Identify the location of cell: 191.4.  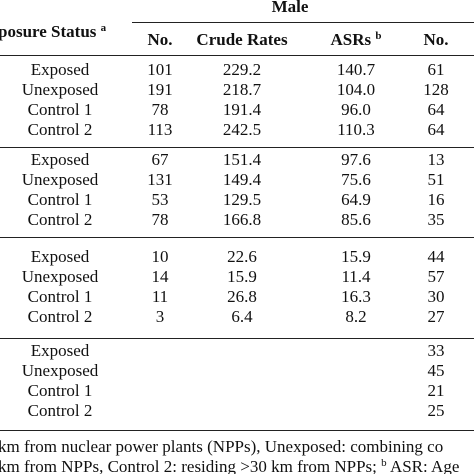
(242, 109).